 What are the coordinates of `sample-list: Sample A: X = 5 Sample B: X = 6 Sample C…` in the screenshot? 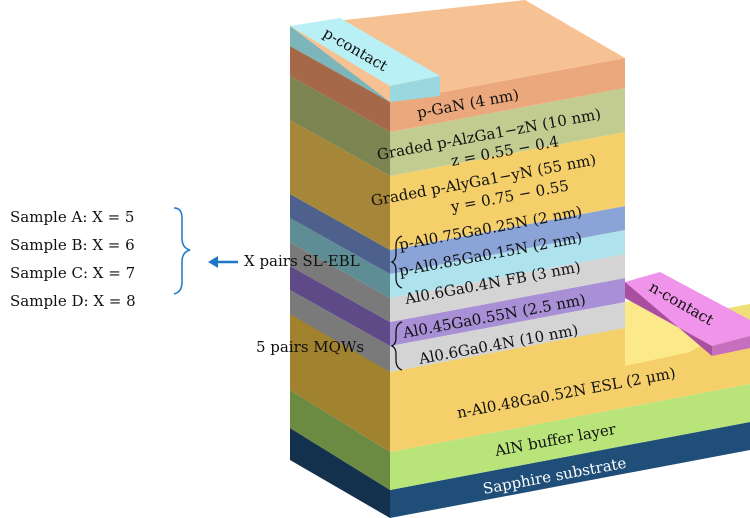 It's located at (73, 259).